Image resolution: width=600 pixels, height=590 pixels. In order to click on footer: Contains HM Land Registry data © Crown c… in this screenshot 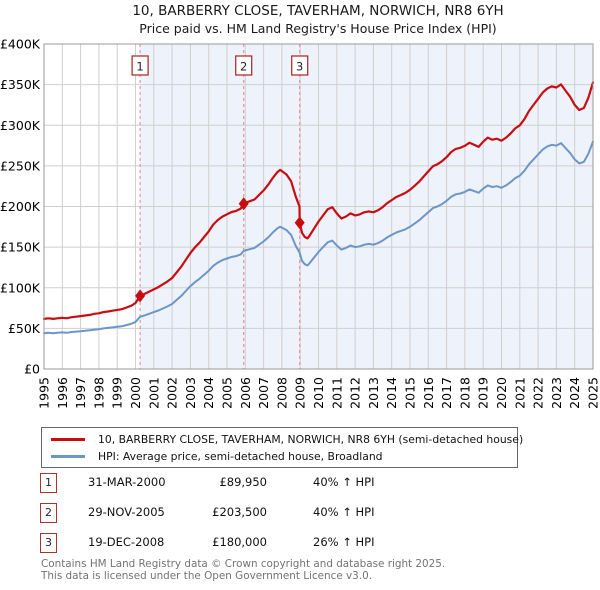, I will do `click(243, 570)`.